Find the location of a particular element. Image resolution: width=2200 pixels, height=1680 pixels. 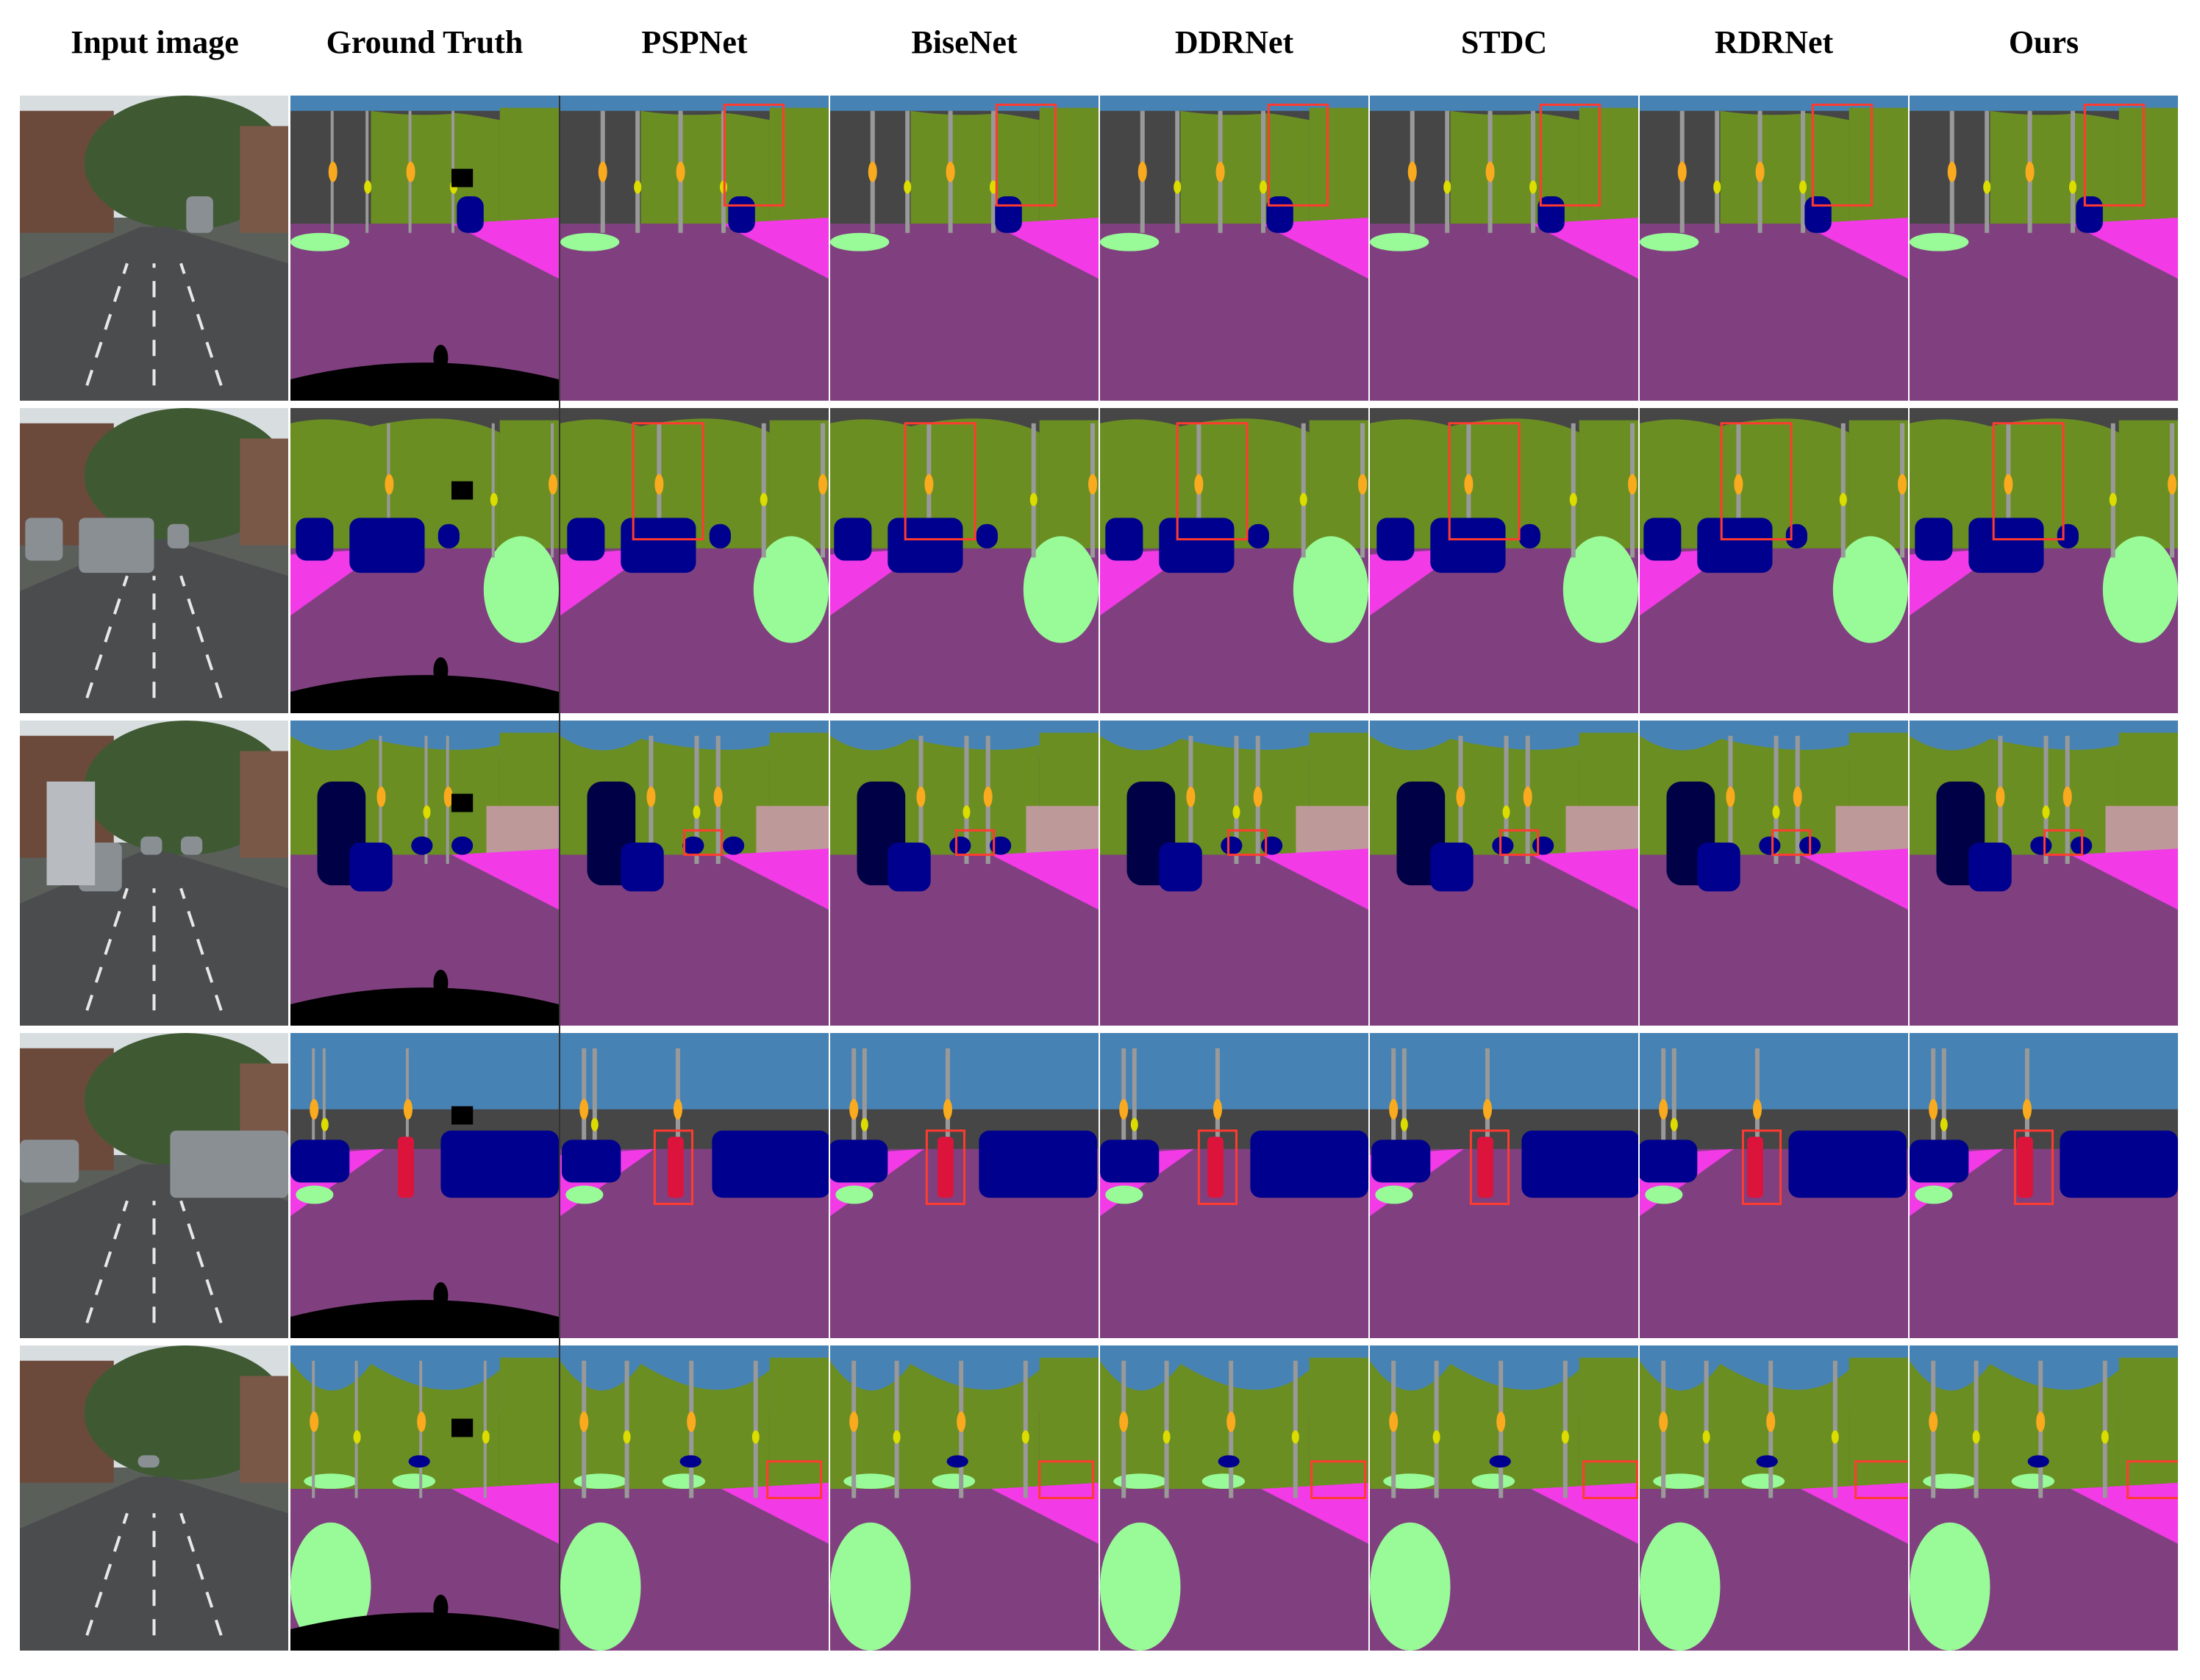

cell-row2-ours is located at coordinates (2044, 560).